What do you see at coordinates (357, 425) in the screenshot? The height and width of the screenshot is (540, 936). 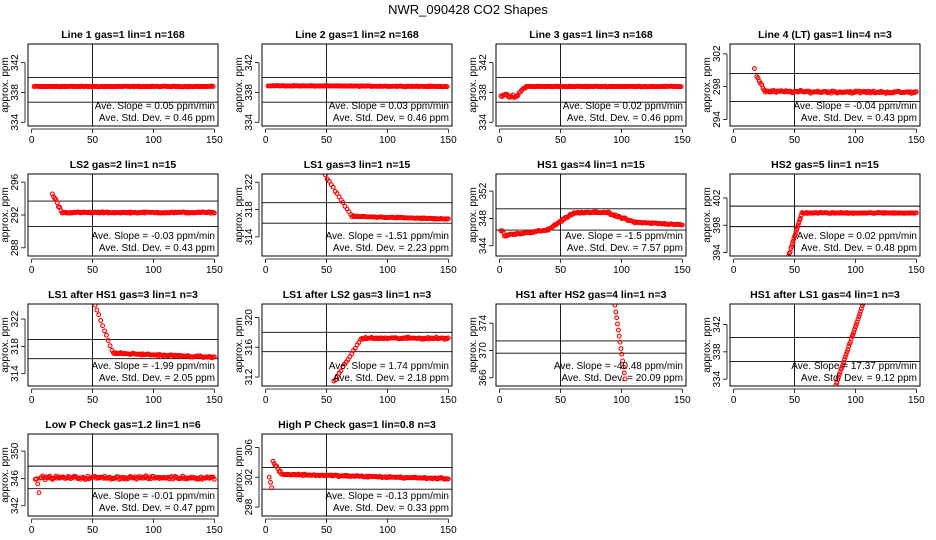 I see `panel-title: High P Check gas=1 lin=0.8 n=3` at bounding box center [357, 425].